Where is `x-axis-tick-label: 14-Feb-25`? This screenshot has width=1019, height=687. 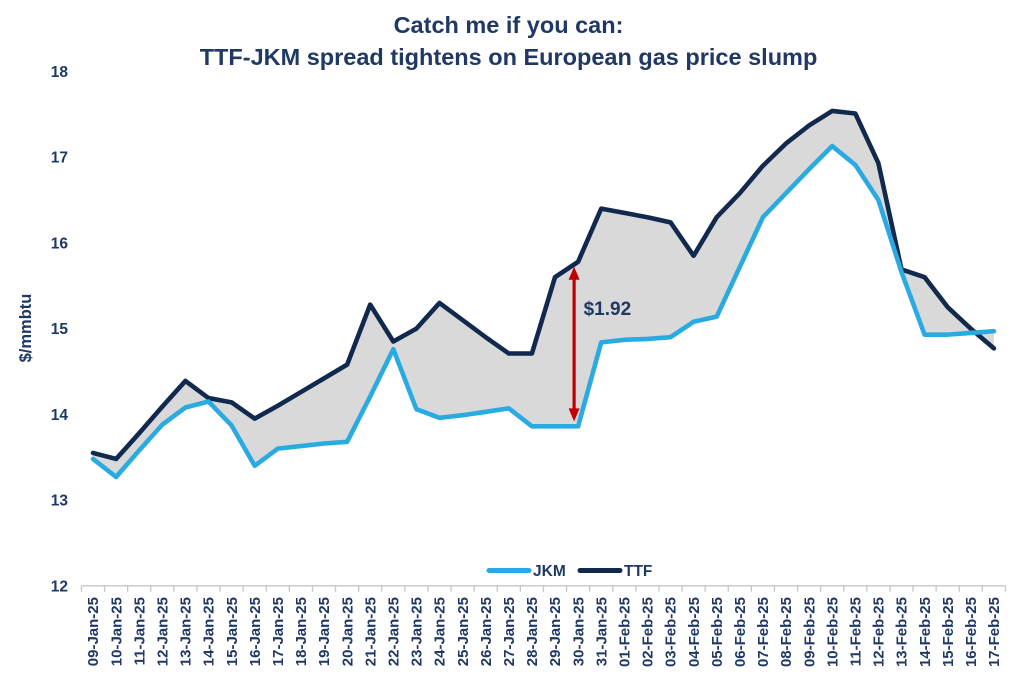 x-axis-tick-label: 14-Feb-25 is located at coordinates (925, 632).